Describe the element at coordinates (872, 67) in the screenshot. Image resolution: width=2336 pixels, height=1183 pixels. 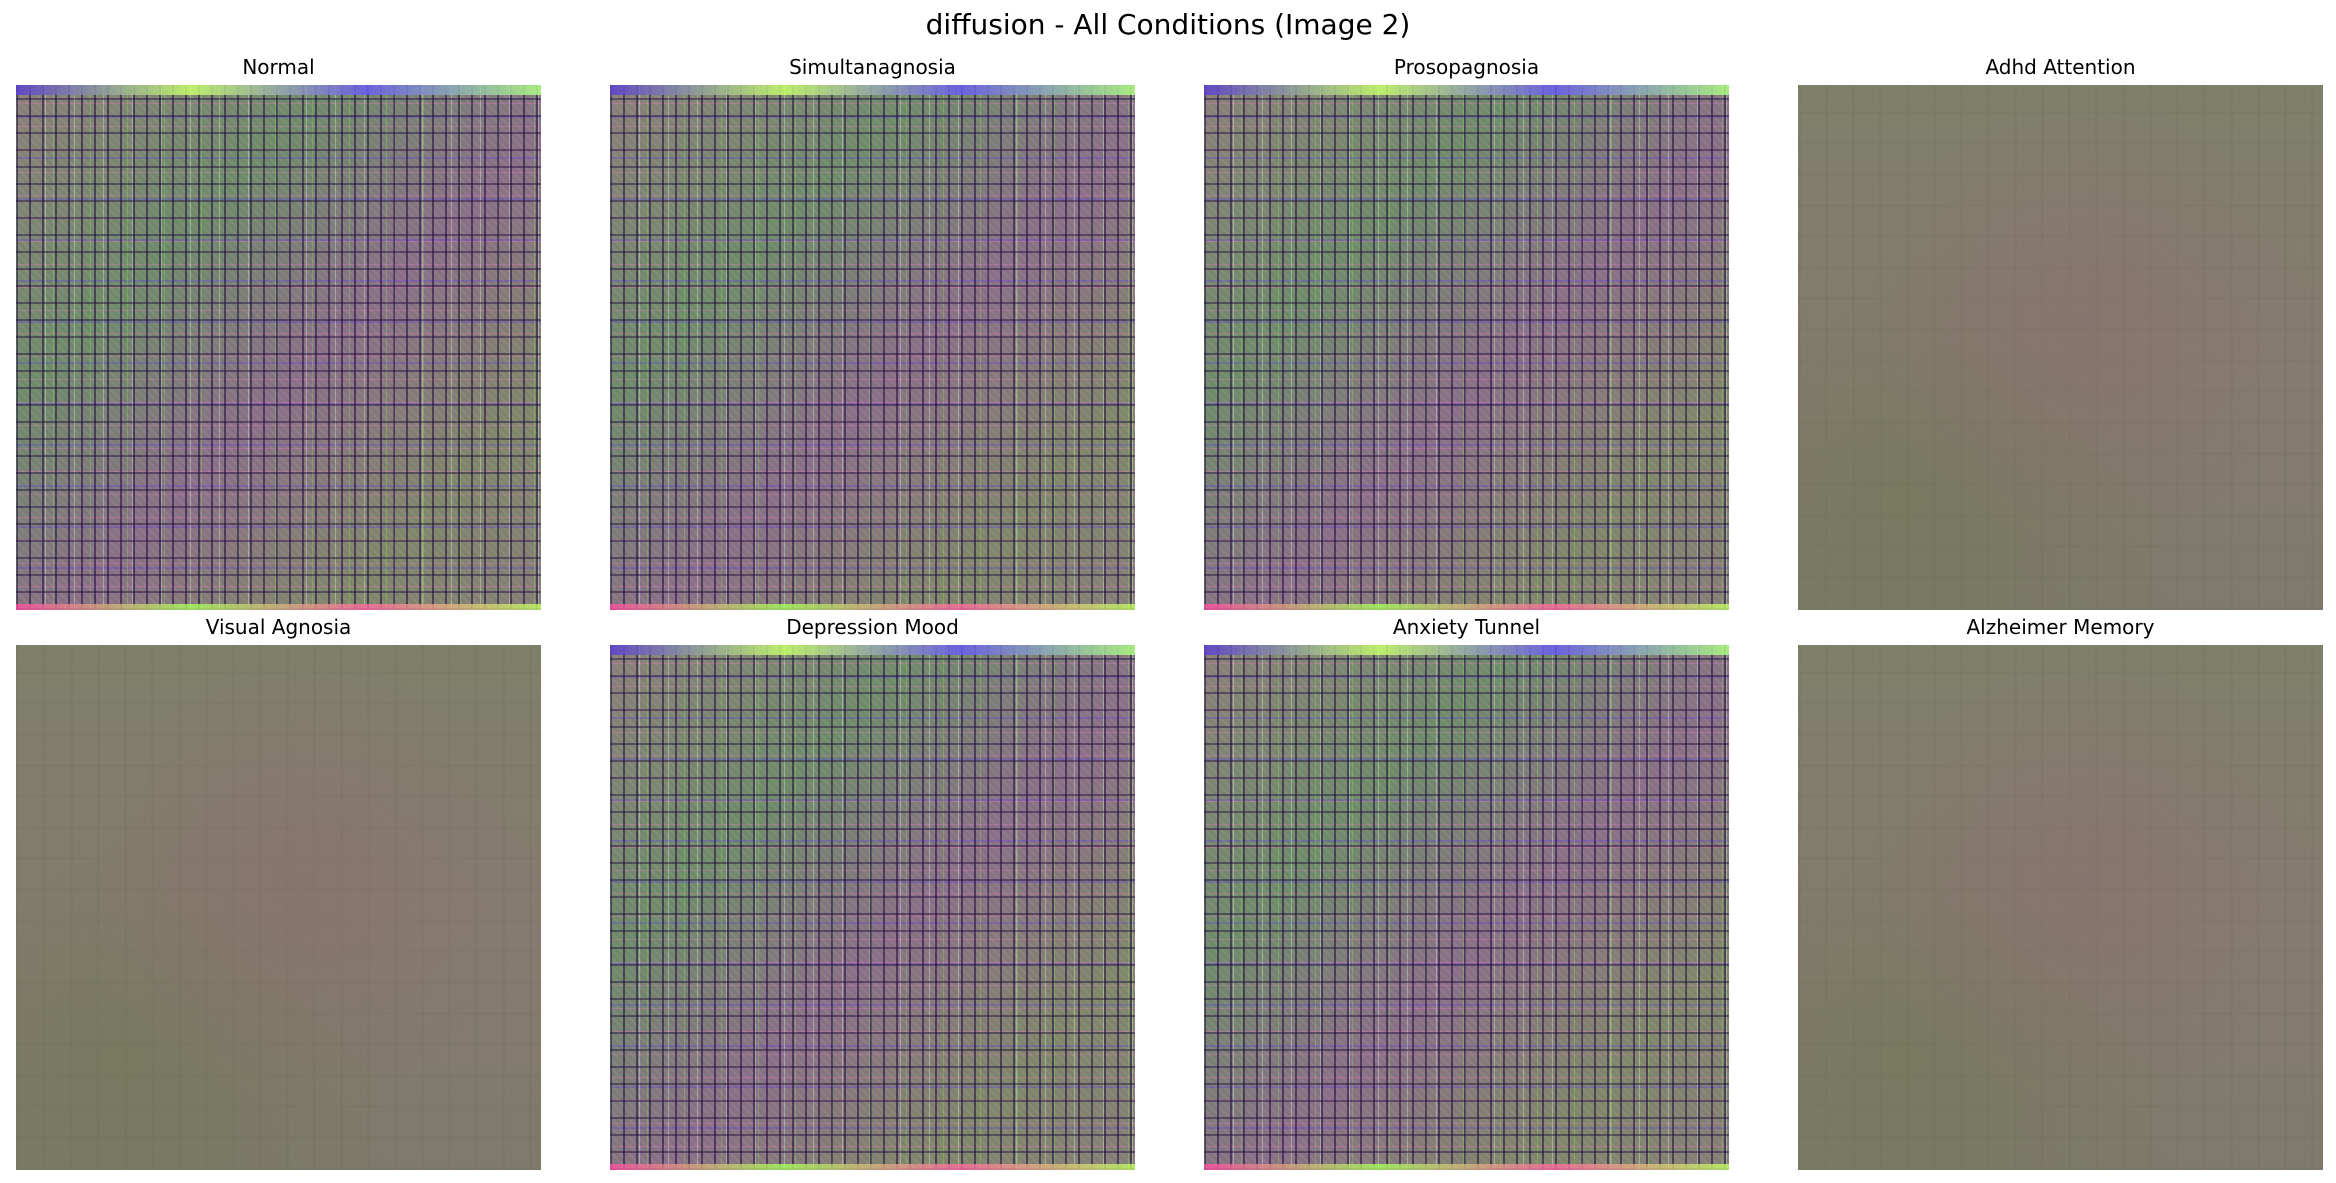
I see `panel-title: Simultanagnosia` at that location.